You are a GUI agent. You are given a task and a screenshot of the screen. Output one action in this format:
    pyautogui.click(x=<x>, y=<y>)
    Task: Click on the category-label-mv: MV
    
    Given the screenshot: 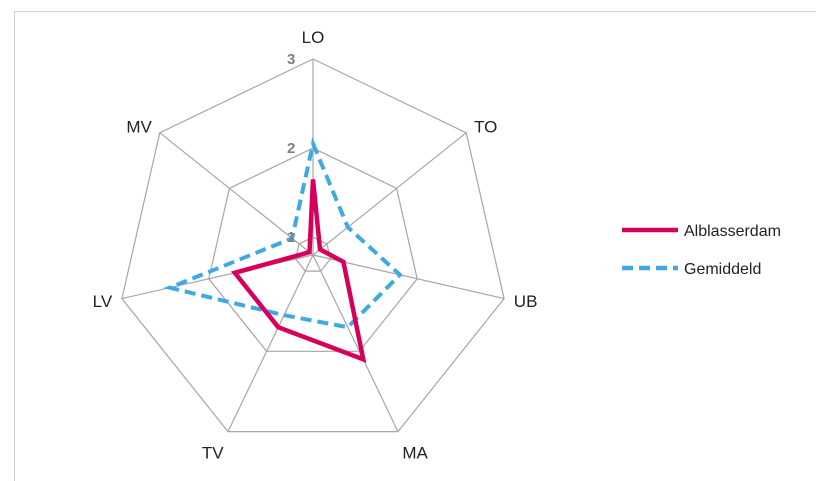 What is the action you would take?
    pyautogui.click(x=139, y=127)
    